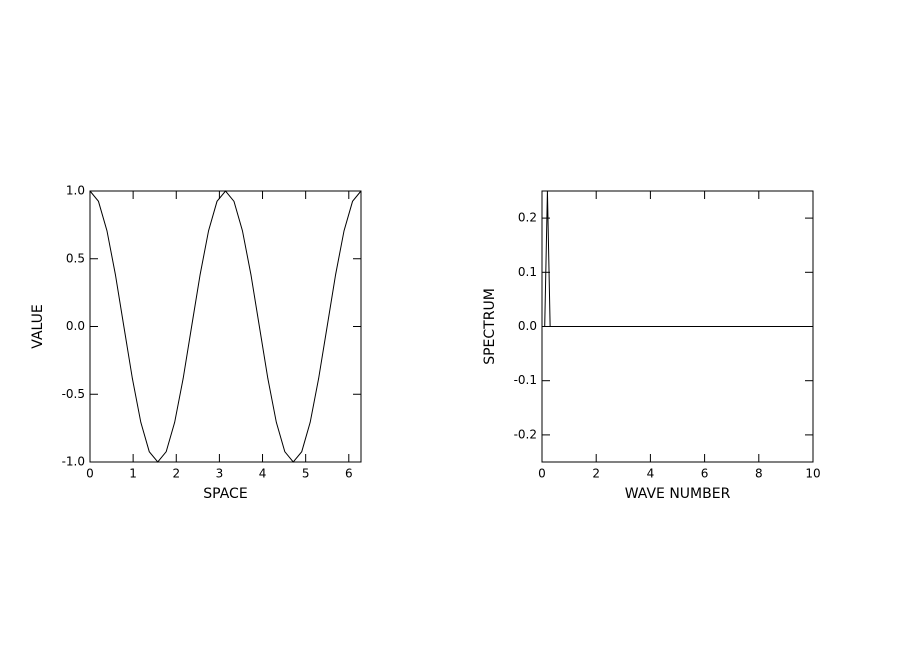  Describe the element at coordinates (73, 462) in the screenshot. I see `y-tick-label: -1.0` at that location.